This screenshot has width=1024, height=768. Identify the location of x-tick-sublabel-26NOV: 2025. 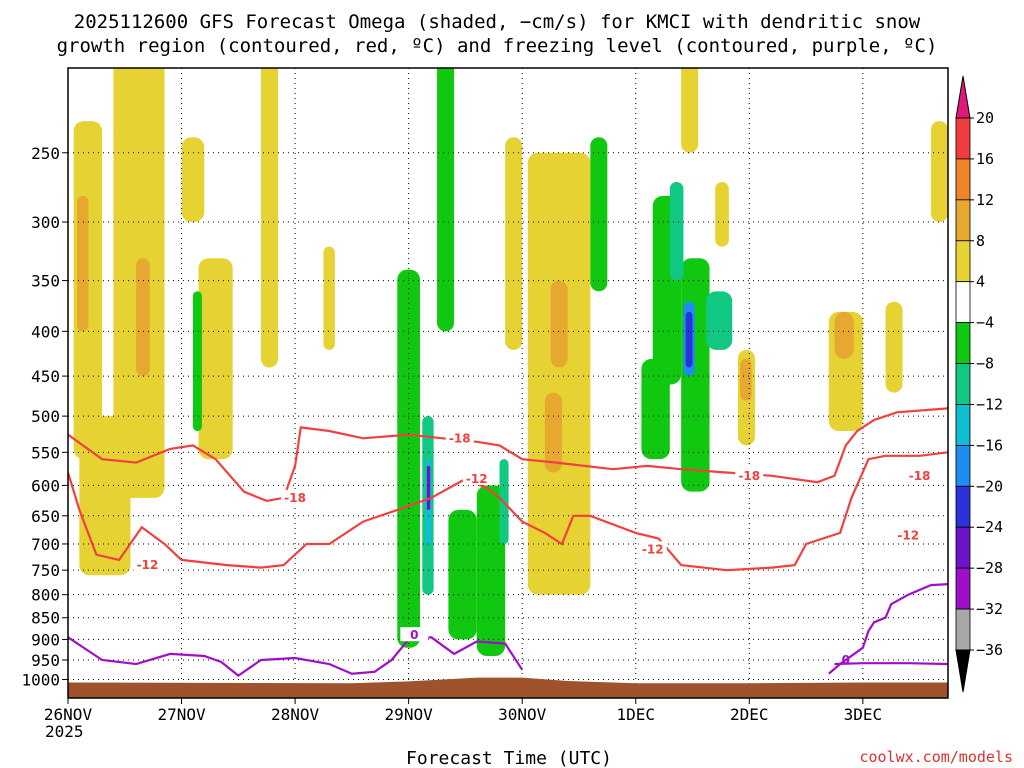
(64, 731).